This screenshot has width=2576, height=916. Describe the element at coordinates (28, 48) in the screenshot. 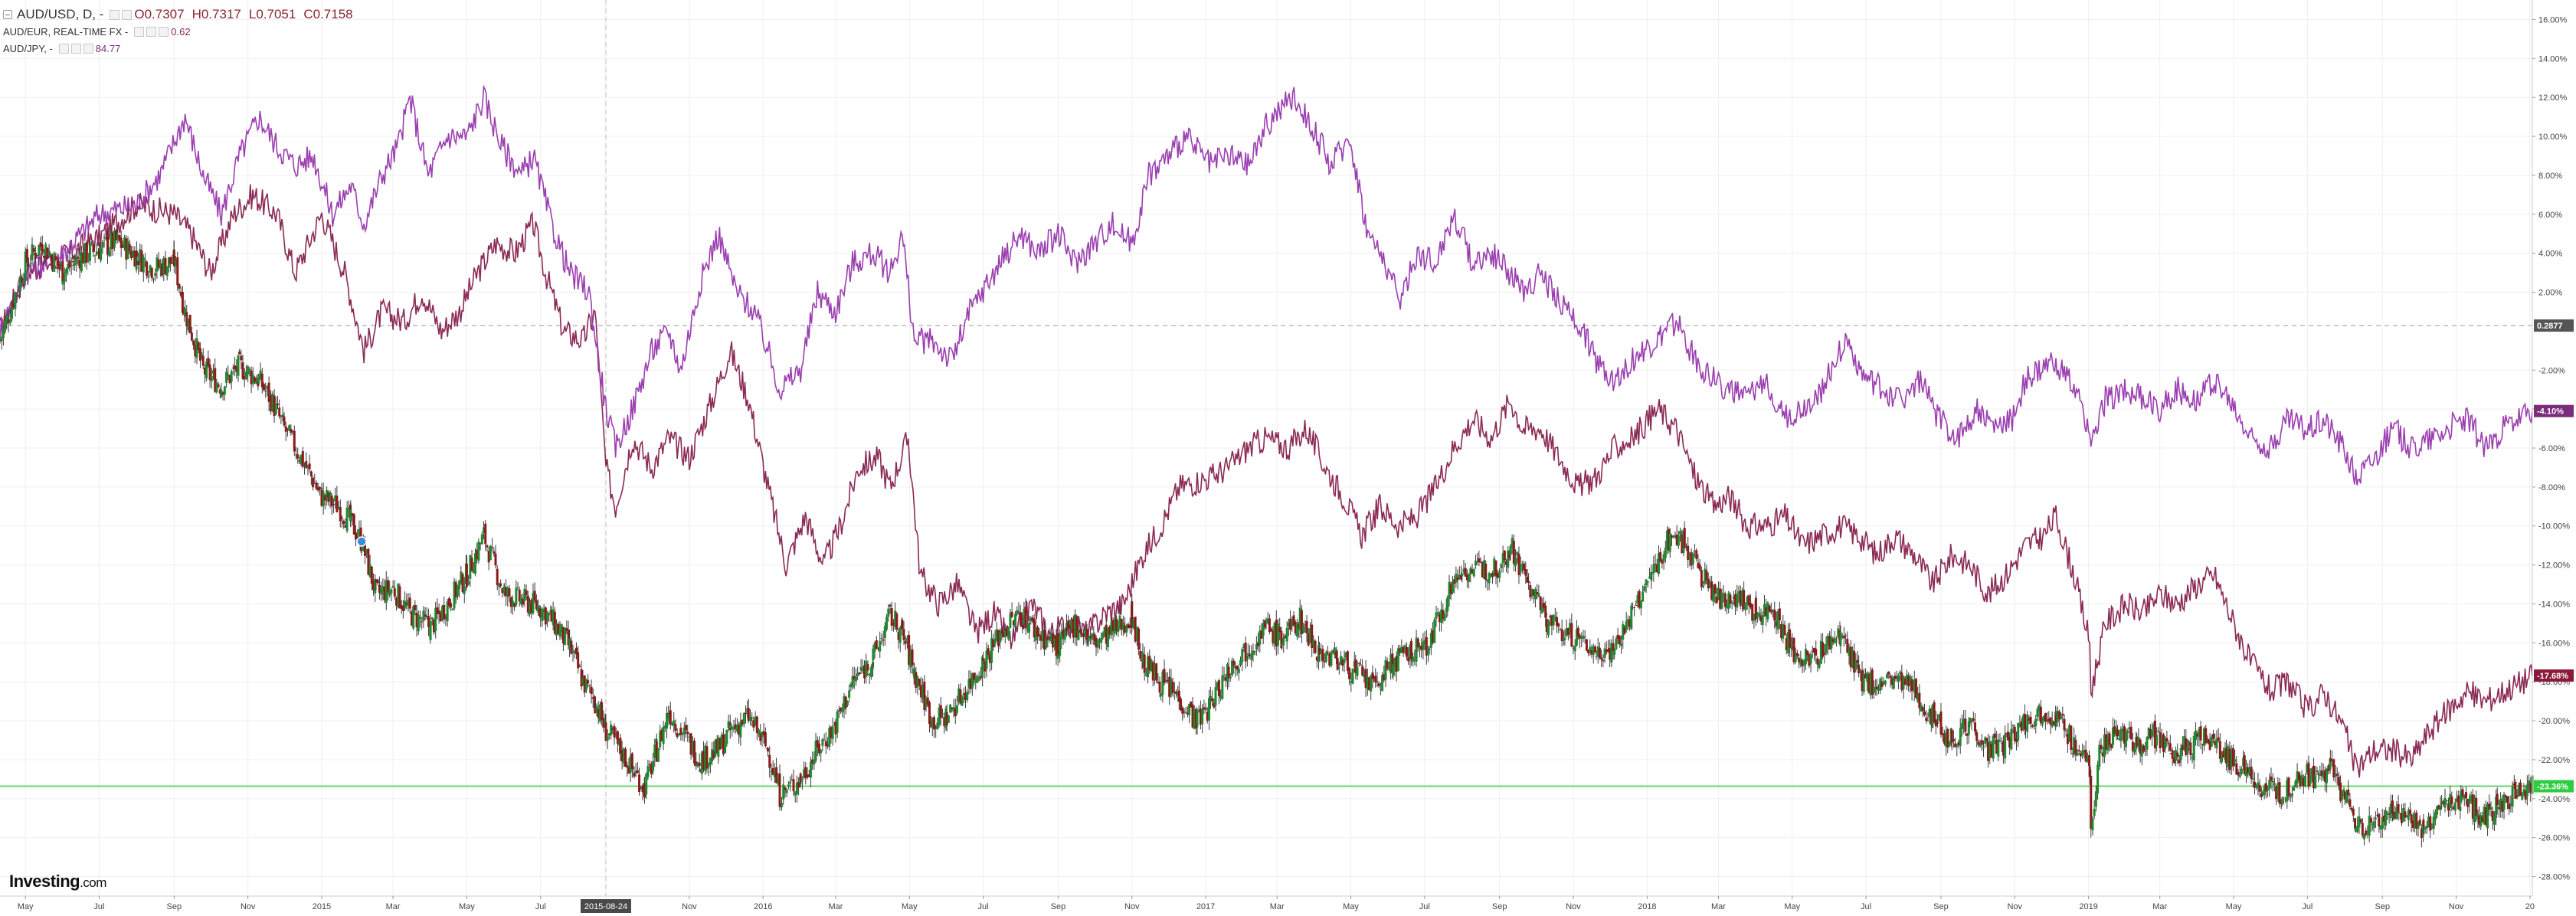

I see `compare-2-label: AUD/JPY, -` at that location.